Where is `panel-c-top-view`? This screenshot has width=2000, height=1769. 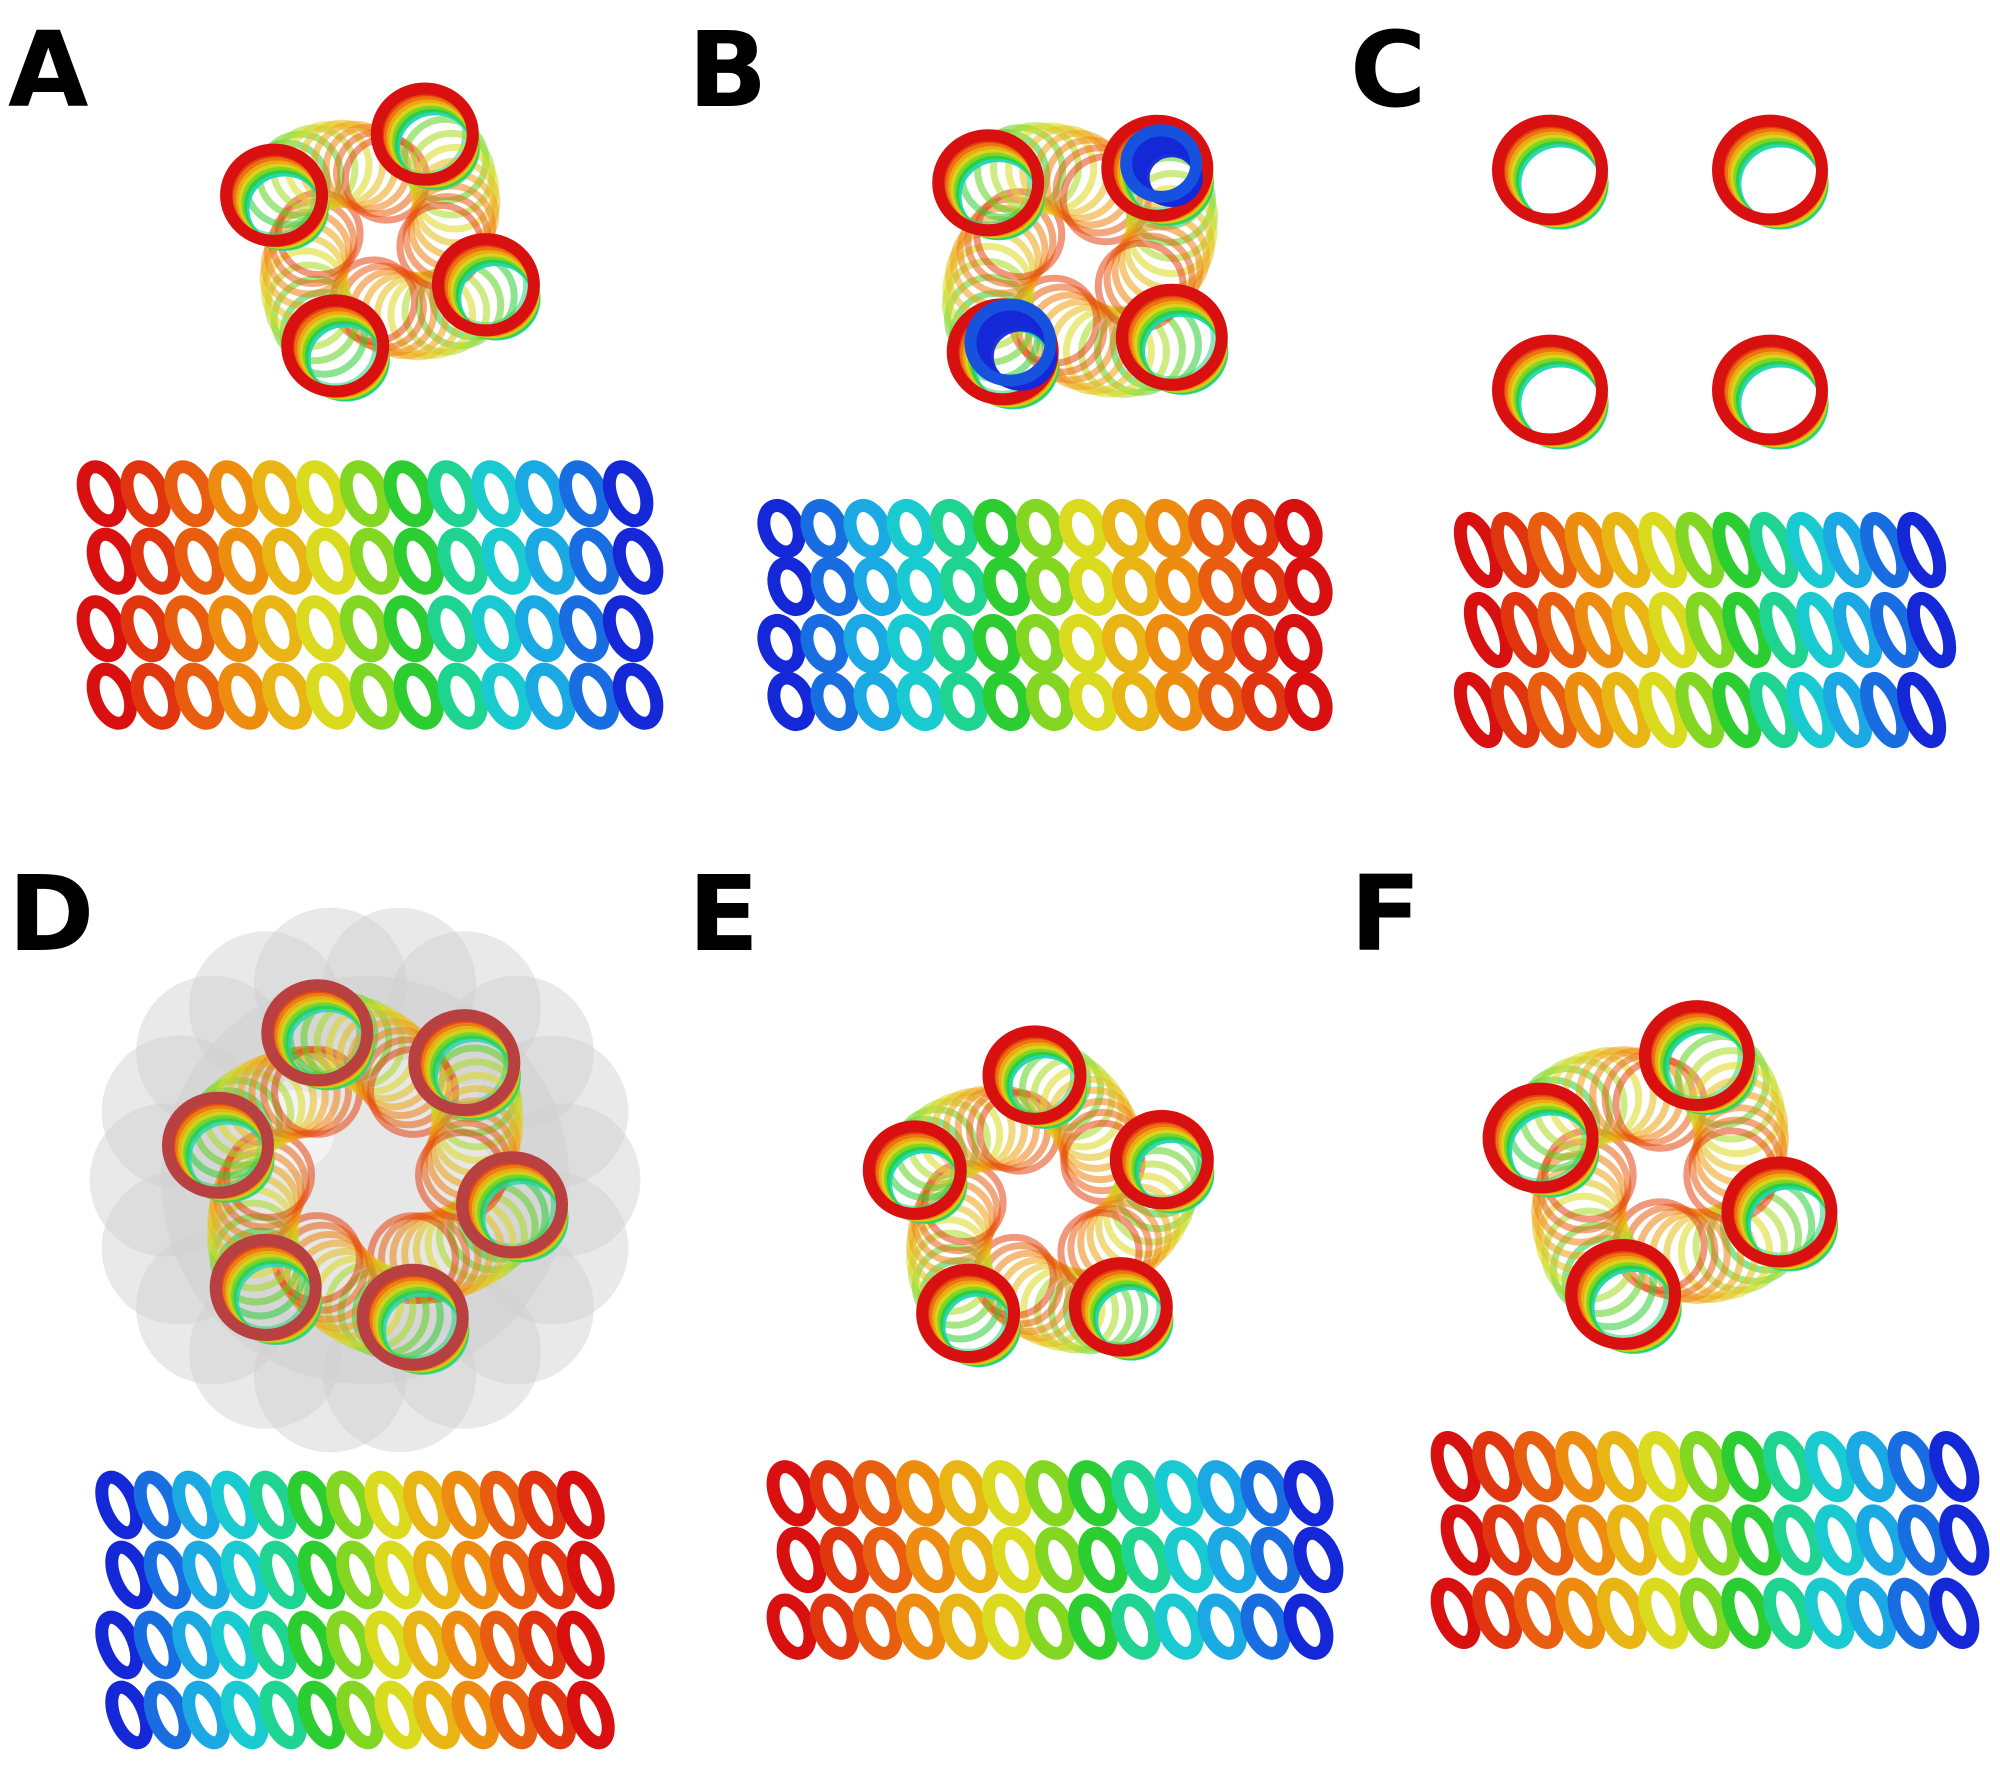
panel-c-top-view is located at coordinates (1660, 282).